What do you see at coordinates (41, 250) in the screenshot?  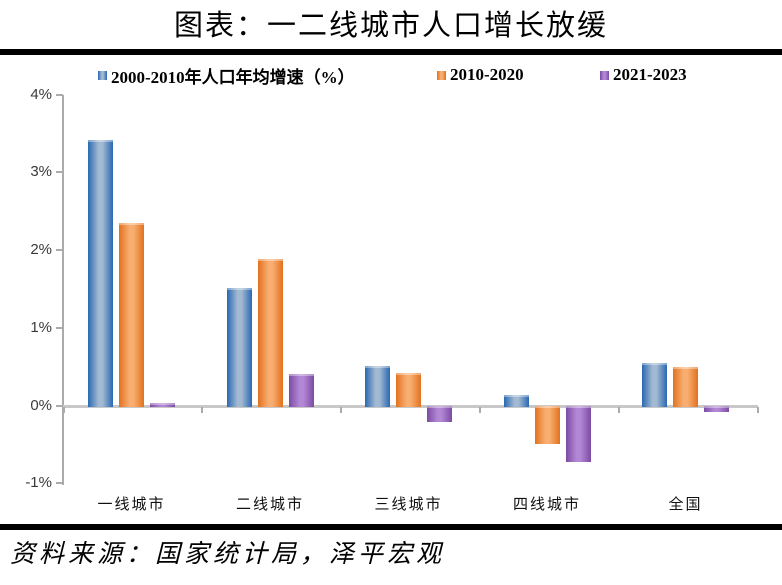 I see `y-axis-tick-label: 2%` at bounding box center [41, 250].